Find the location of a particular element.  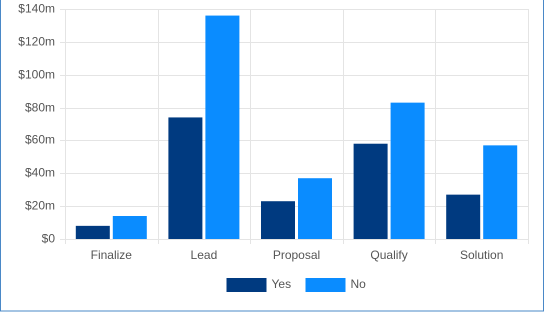

y-tick-label: $140m is located at coordinates (36, 9).